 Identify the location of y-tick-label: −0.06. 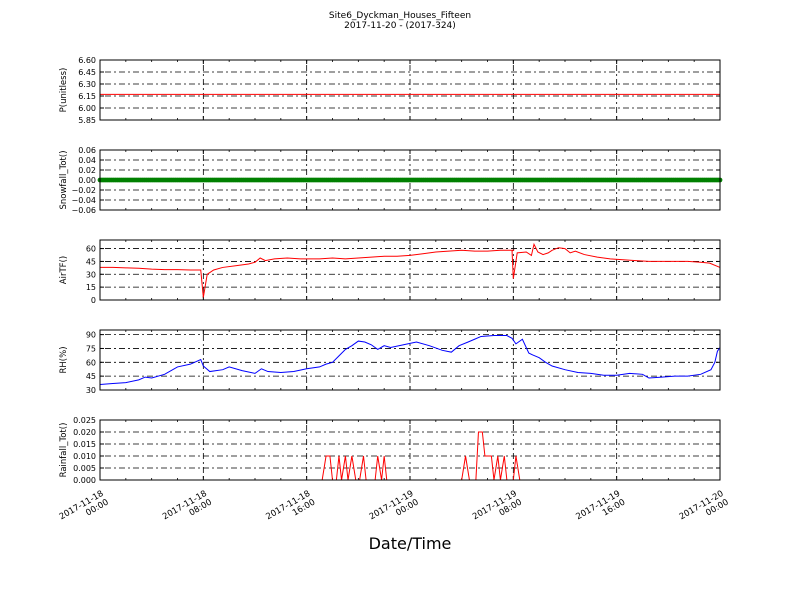
(83, 210).